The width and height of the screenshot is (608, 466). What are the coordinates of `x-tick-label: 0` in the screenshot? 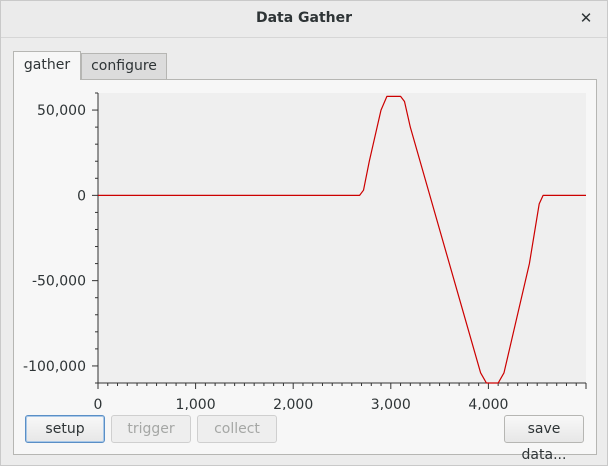 It's located at (98, 403).